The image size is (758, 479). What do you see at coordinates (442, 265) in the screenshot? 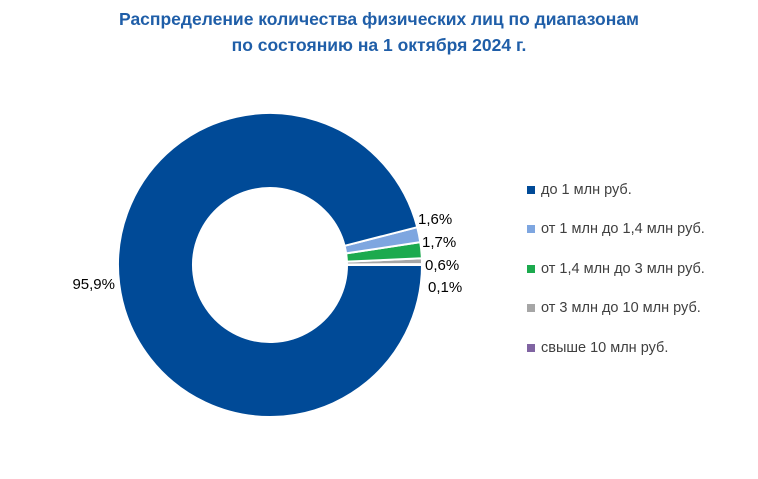
I see `data-label: 0,6%` at bounding box center [442, 265].